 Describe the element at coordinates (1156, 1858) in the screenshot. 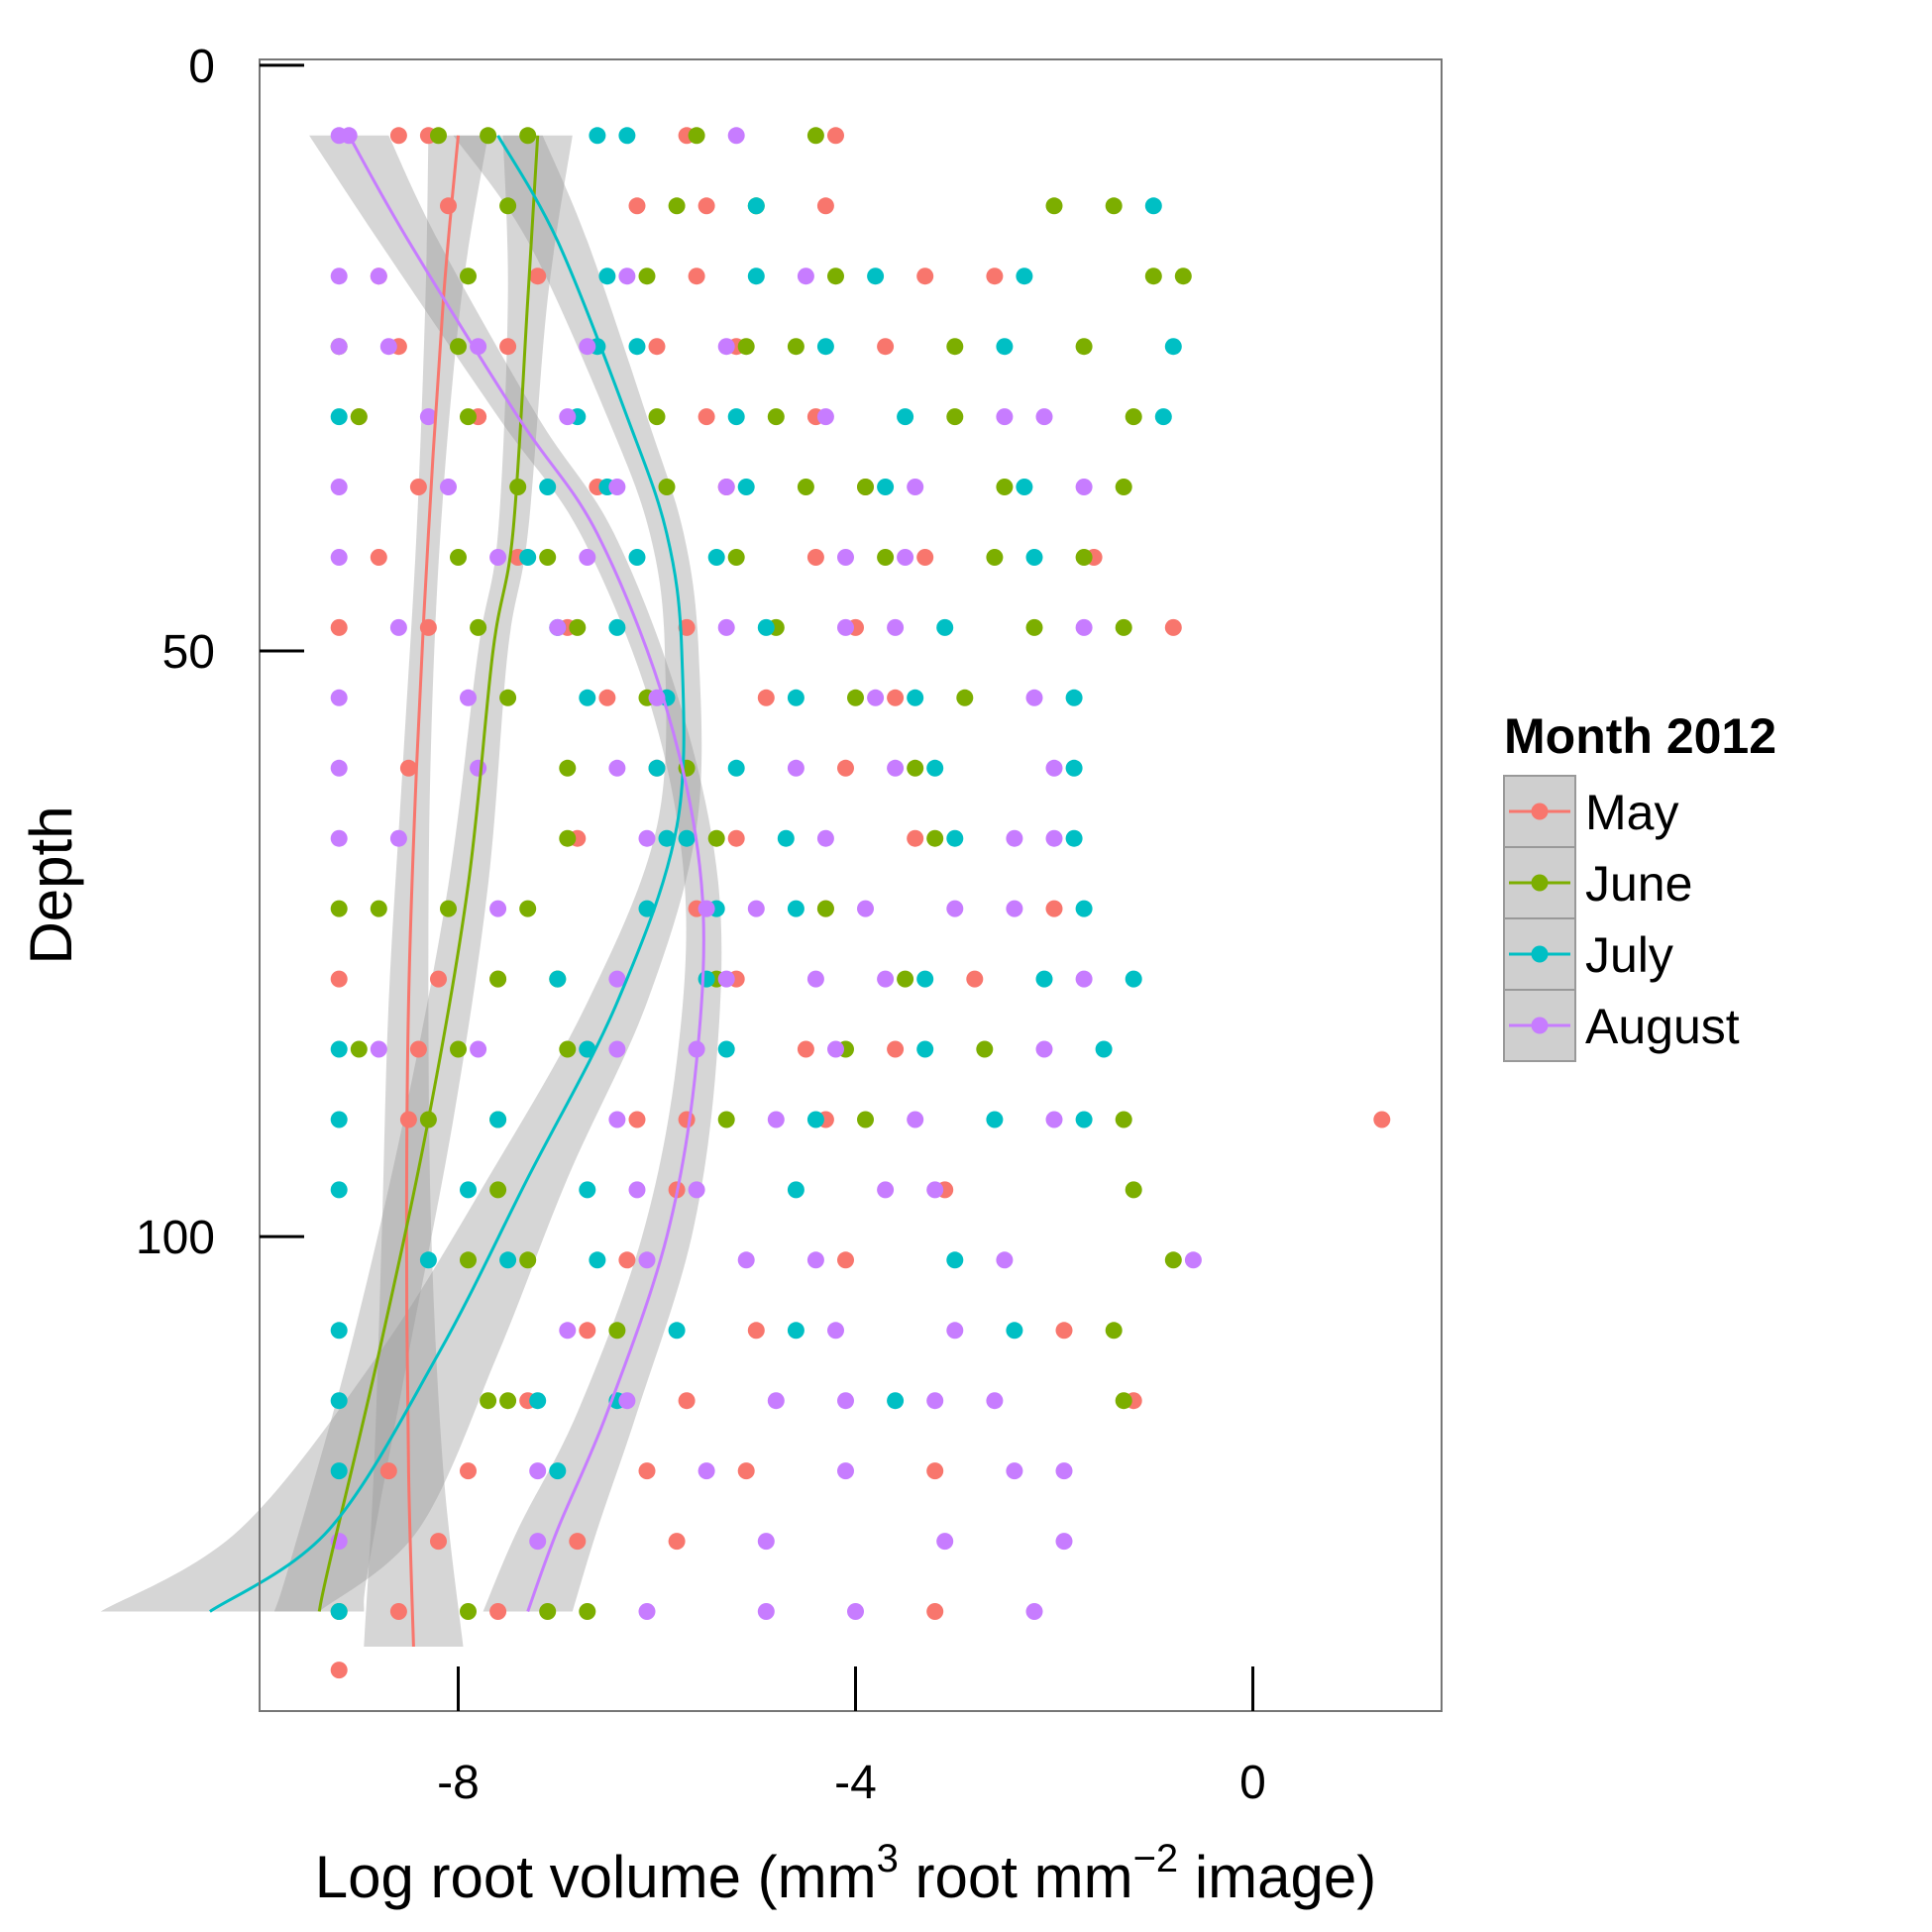

I see `x-axis-label-superscript: −2` at that location.